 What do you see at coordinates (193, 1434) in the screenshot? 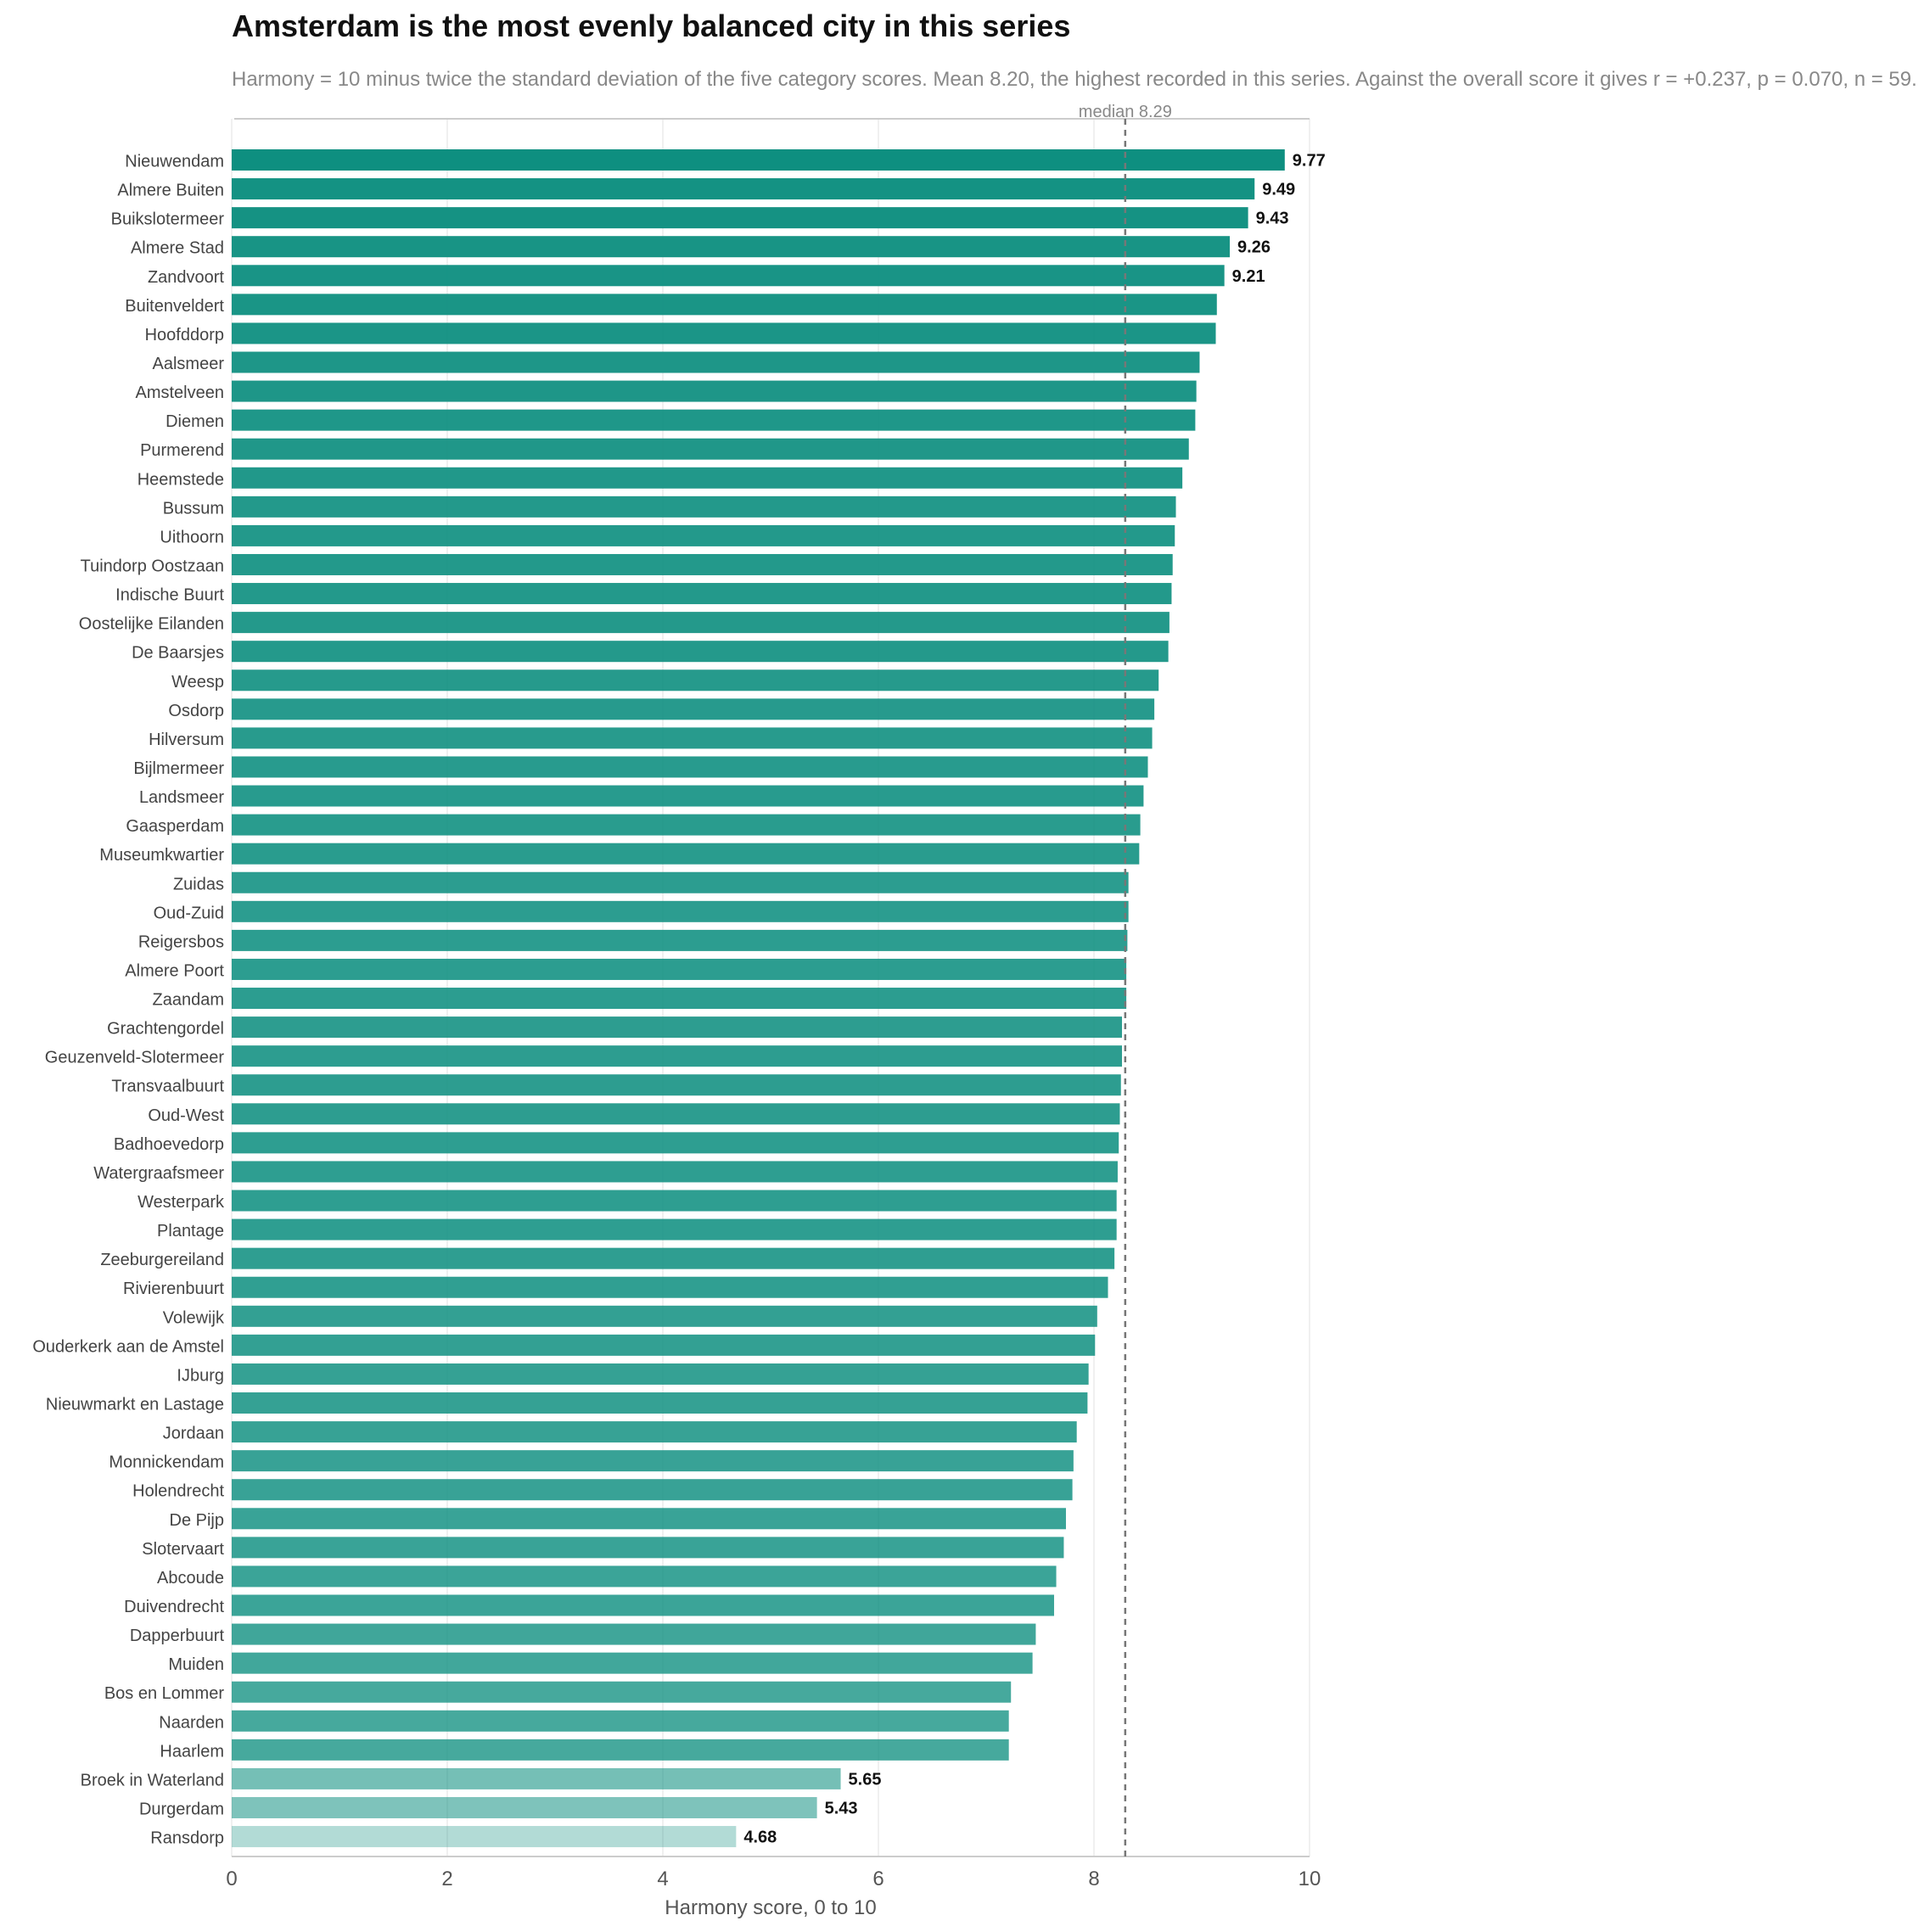
I see `category-label: Jordaan` at bounding box center [193, 1434].